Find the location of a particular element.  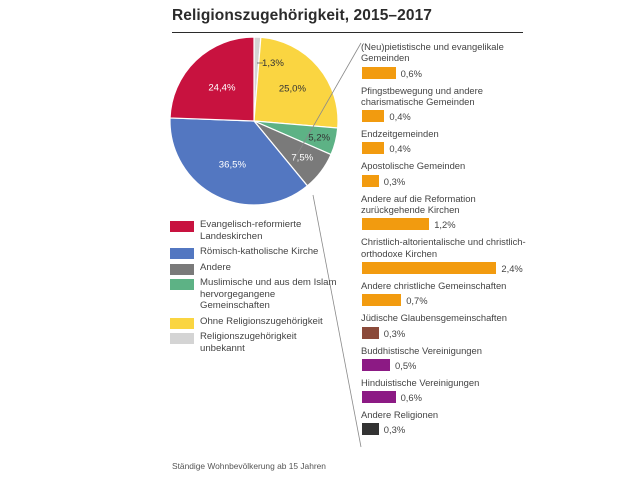

pie-value-label: 5,2% is located at coordinates (319, 137).